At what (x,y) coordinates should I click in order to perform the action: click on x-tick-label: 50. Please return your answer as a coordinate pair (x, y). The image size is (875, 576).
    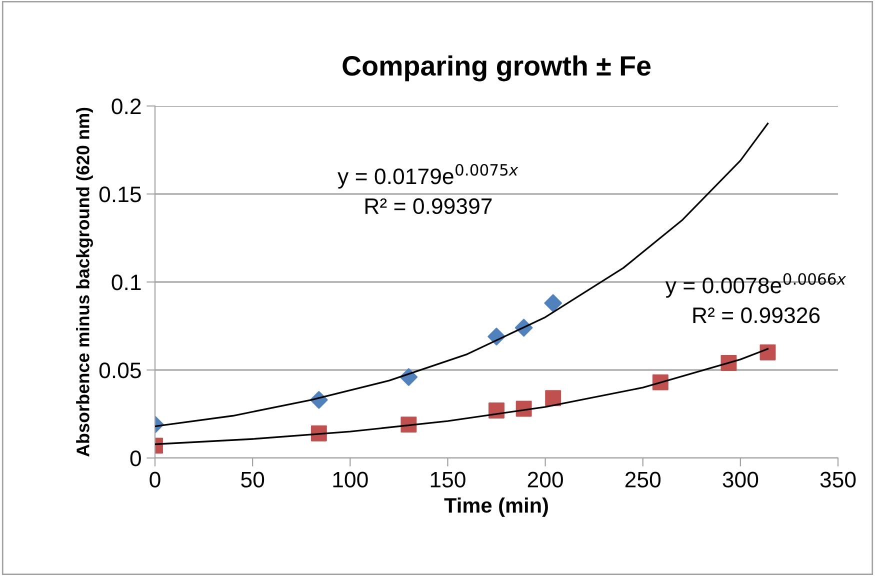
    Looking at the image, I should click on (252, 480).